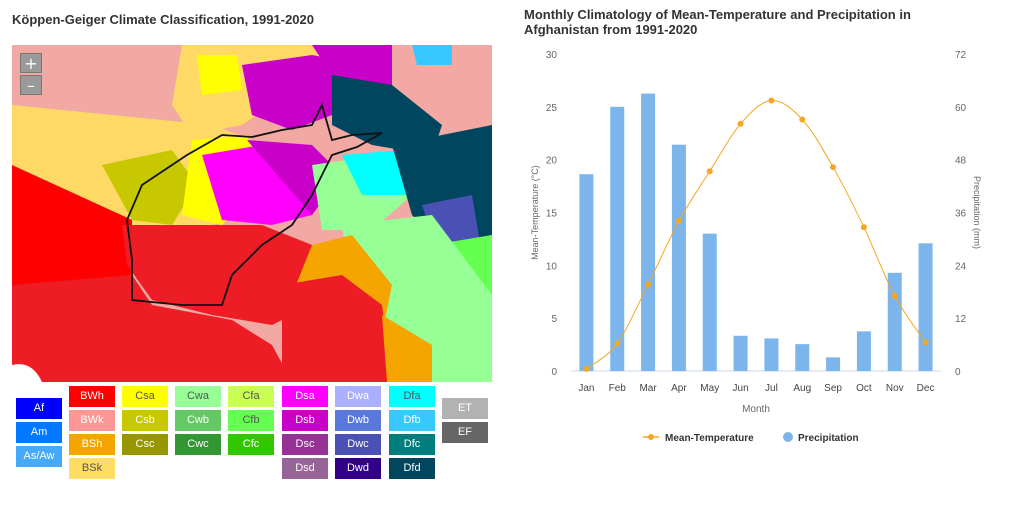  I want to click on y-right-tick-label: 24, so click(961, 266).